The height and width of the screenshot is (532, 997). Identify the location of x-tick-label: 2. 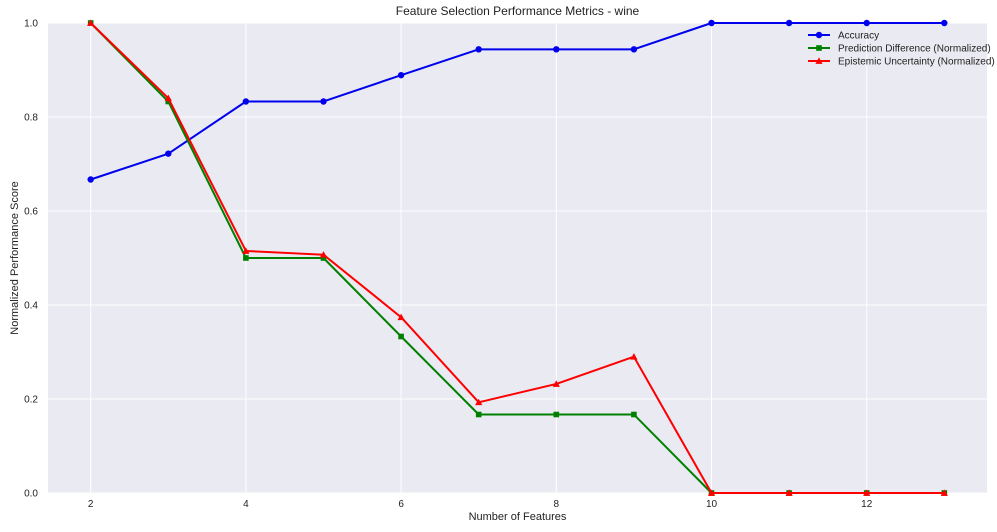
(91, 504).